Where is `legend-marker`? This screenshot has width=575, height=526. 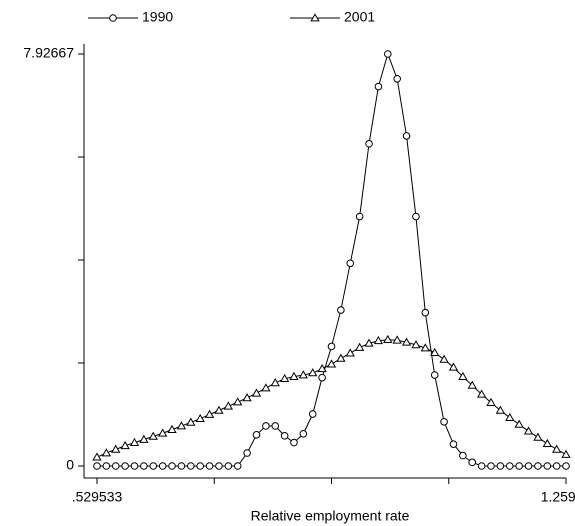 legend-marker is located at coordinates (113, 18).